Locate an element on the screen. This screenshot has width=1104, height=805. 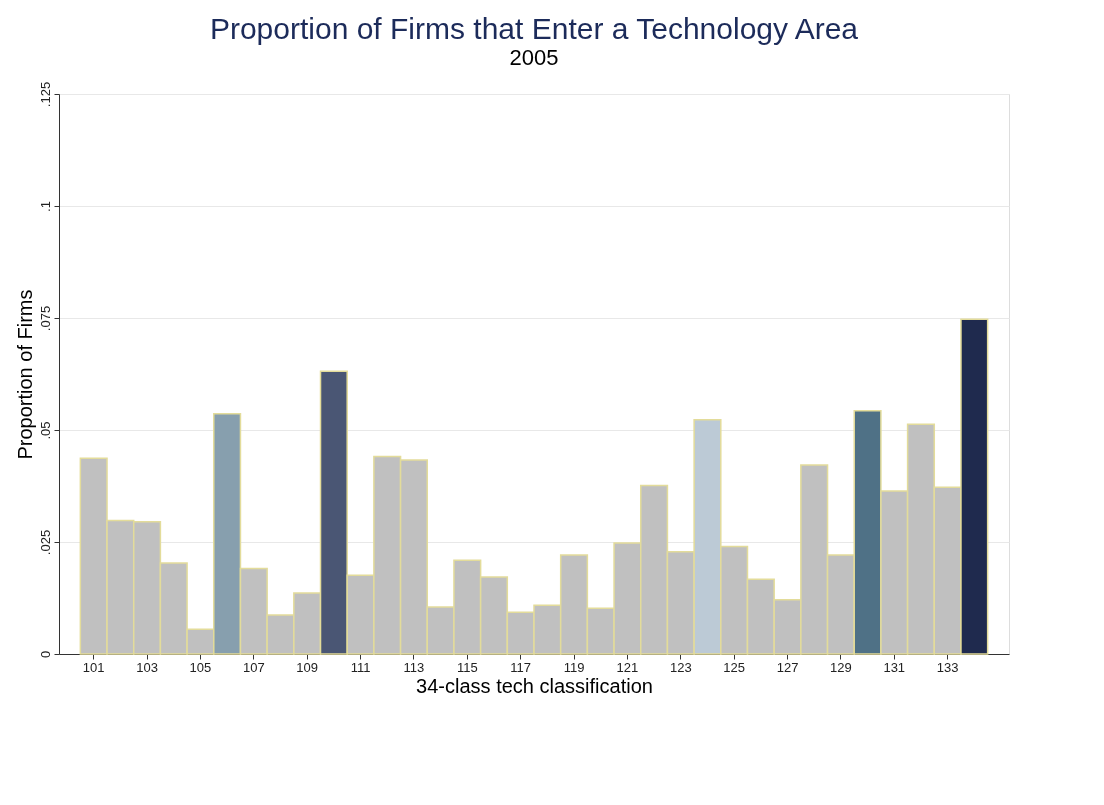
y-tick-label: 0 is located at coordinates (45, 654).